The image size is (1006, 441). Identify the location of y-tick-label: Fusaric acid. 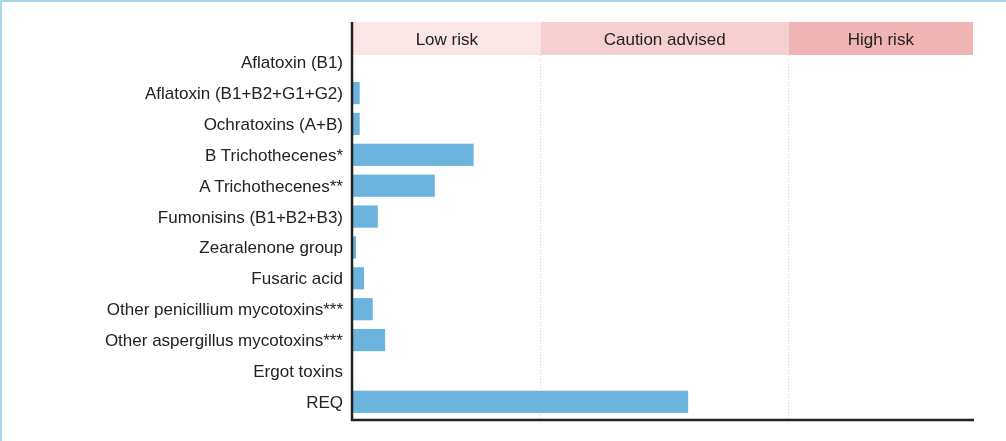
(297, 279).